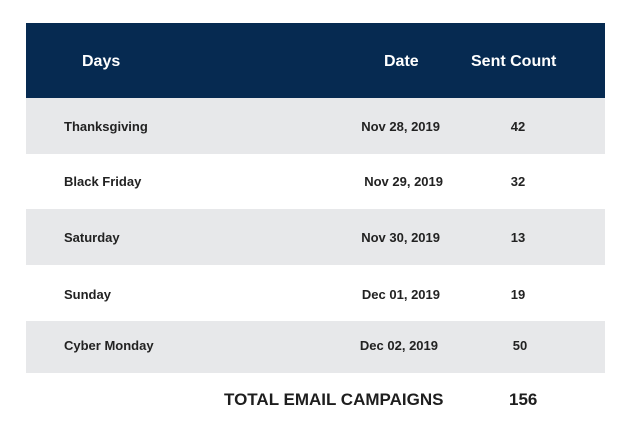  What do you see at coordinates (400, 126) in the screenshot?
I see `cell-date: Nov 28, 2019` at bounding box center [400, 126].